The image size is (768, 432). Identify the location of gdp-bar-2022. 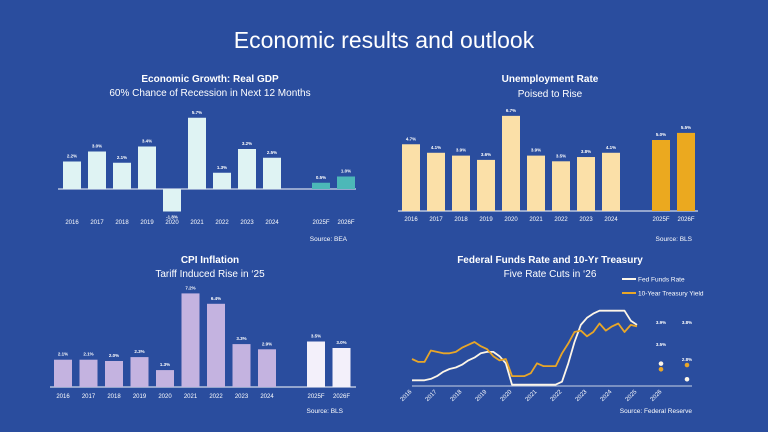
(222, 180).